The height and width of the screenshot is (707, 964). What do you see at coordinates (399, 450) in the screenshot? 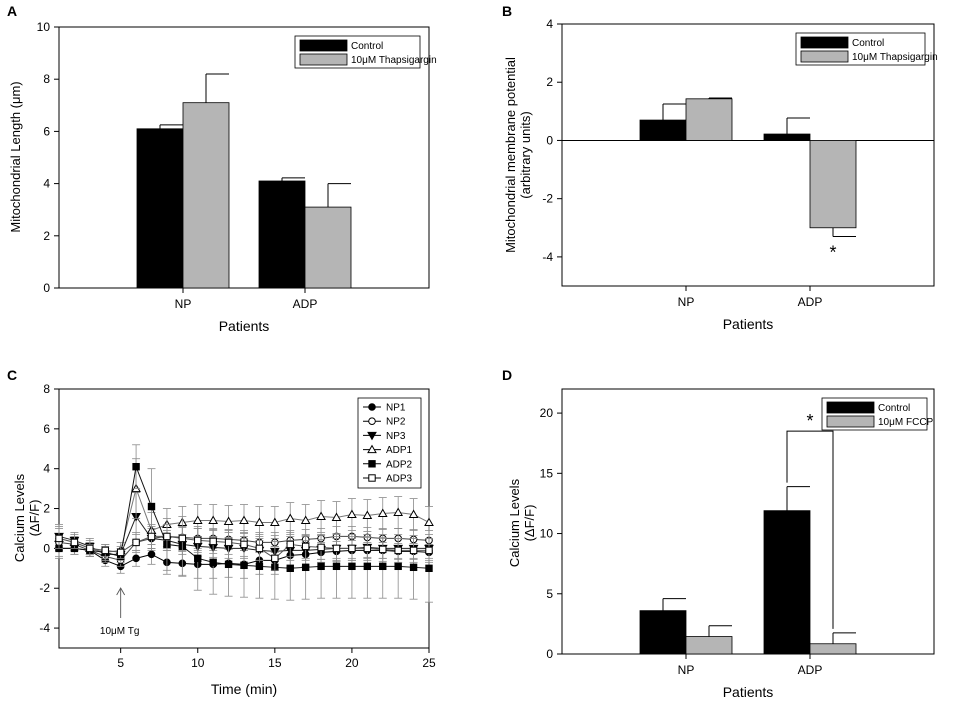
I see `legend-label: ADP1` at bounding box center [399, 450].